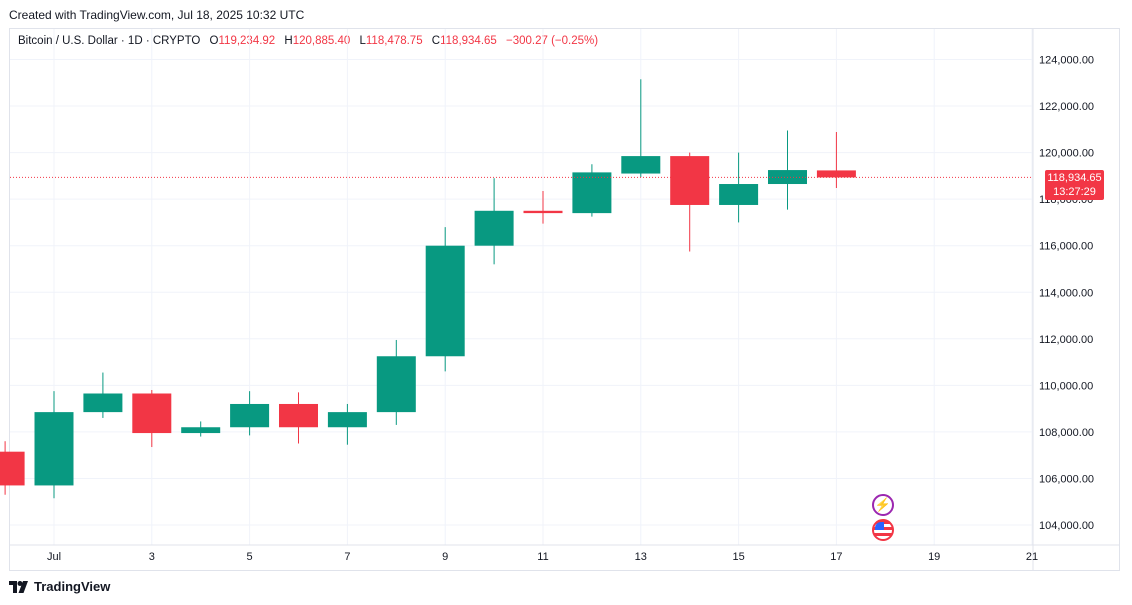  What do you see at coordinates (883, 505) in the screenshot?
I see `sparkle-bolt-icon: ⚡` at bounding box center [883, 505].